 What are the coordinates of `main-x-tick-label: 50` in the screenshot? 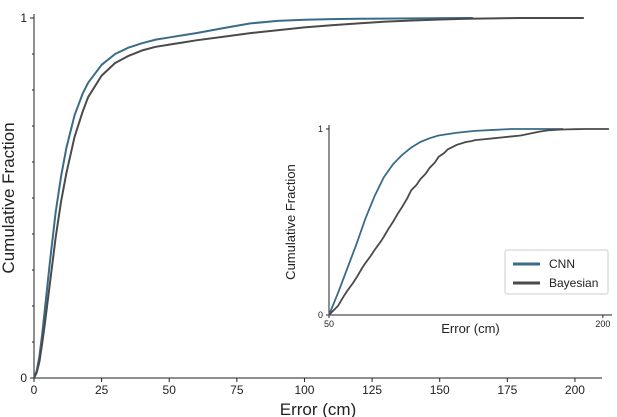 It's located at (170, 390).